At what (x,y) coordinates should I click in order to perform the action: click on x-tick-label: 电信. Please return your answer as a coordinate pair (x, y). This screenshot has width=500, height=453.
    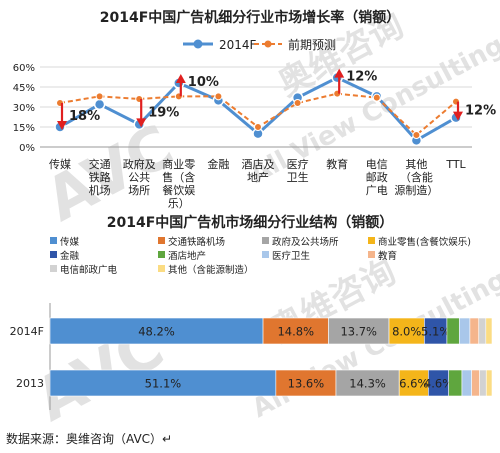
    Looking at the image, I should click on (377, 164).